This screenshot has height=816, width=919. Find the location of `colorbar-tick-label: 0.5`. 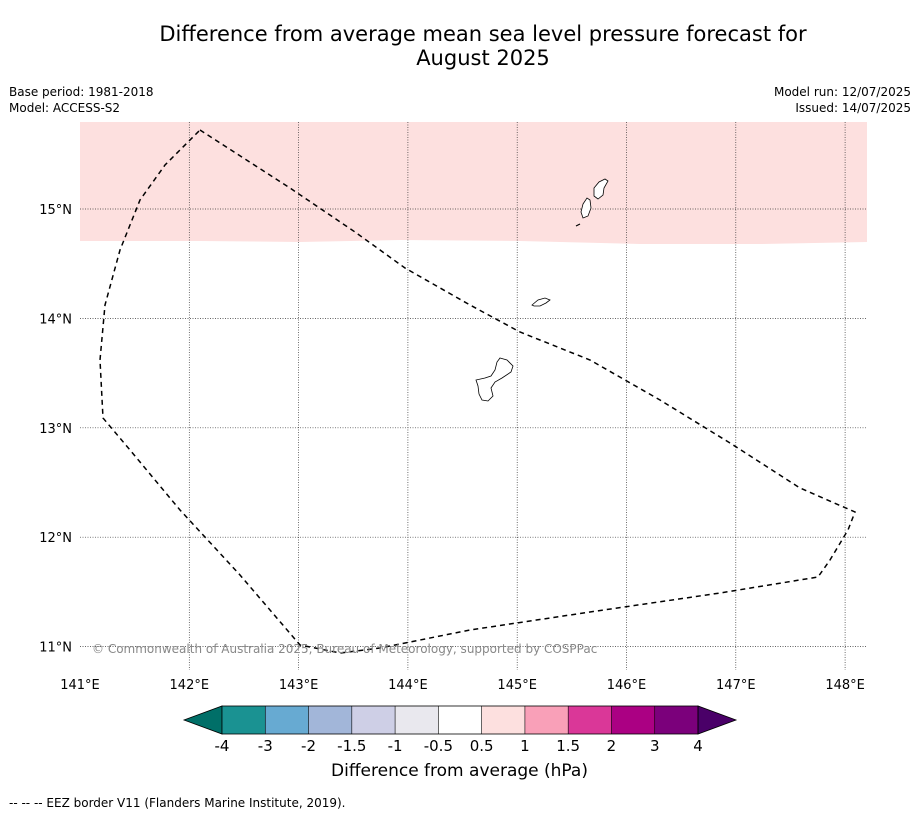

colorbar-tick-label: 0.5 is located at coordinates (482, 746).